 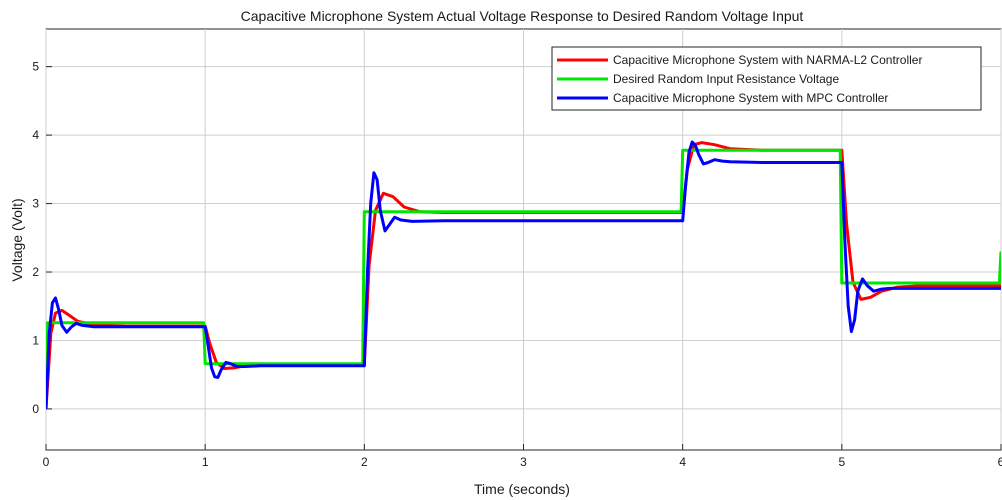 I want to click on x-axis-label: Time (seconds), so click(x=522, y=489).